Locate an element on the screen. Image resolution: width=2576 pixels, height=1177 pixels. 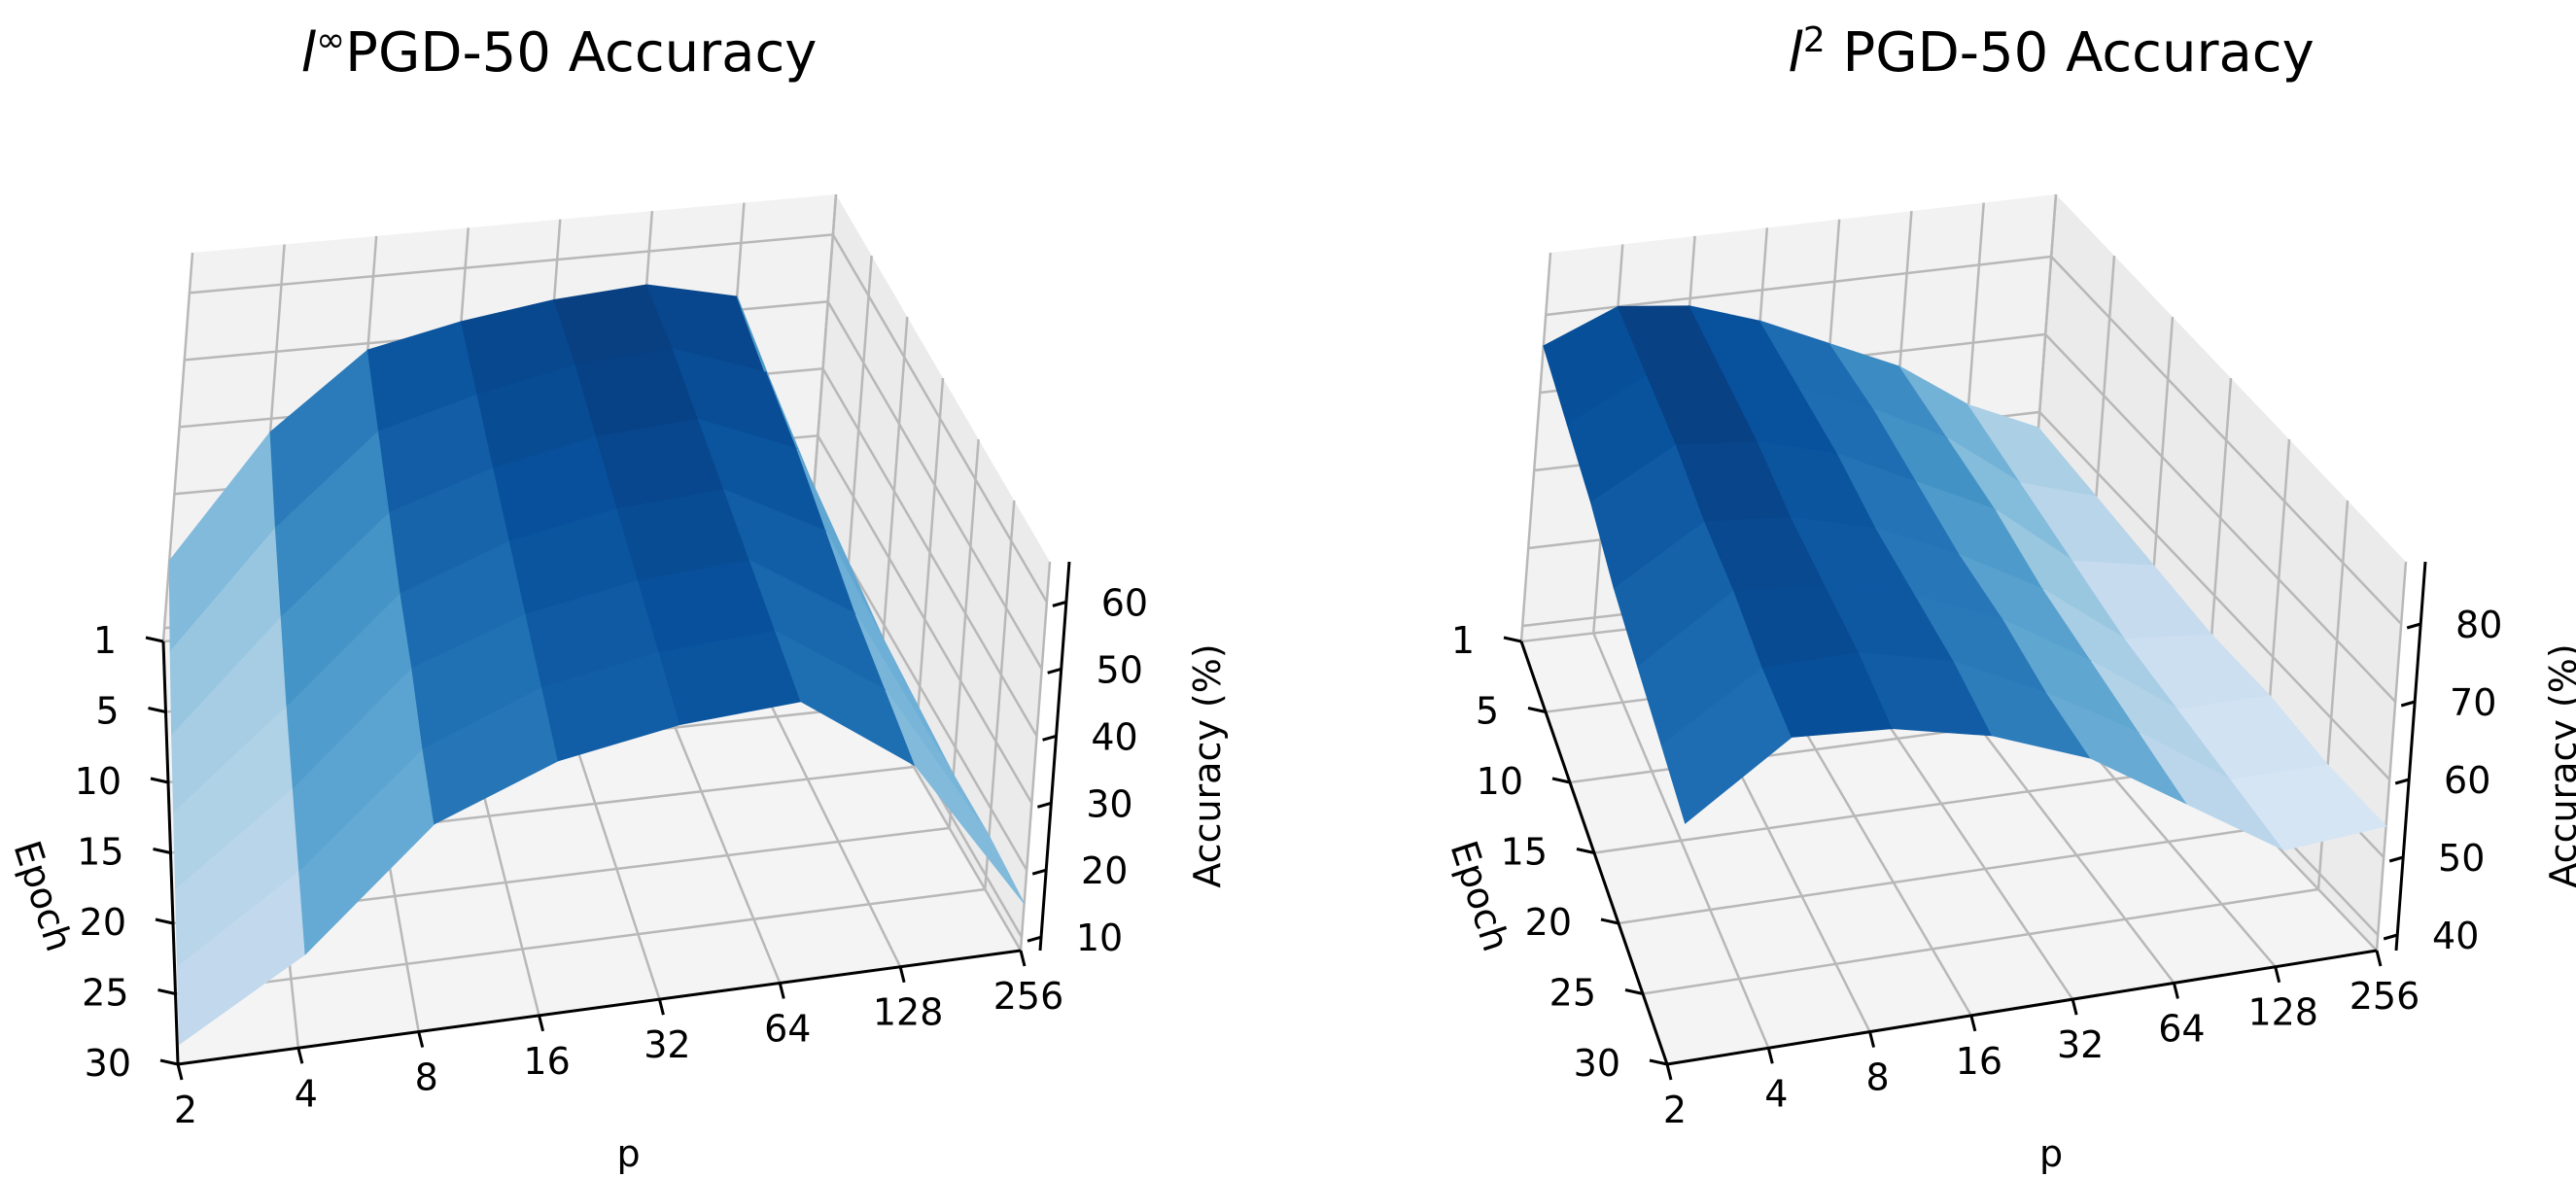
z-tick-label: 50 is located at coordinates (1120, 669).